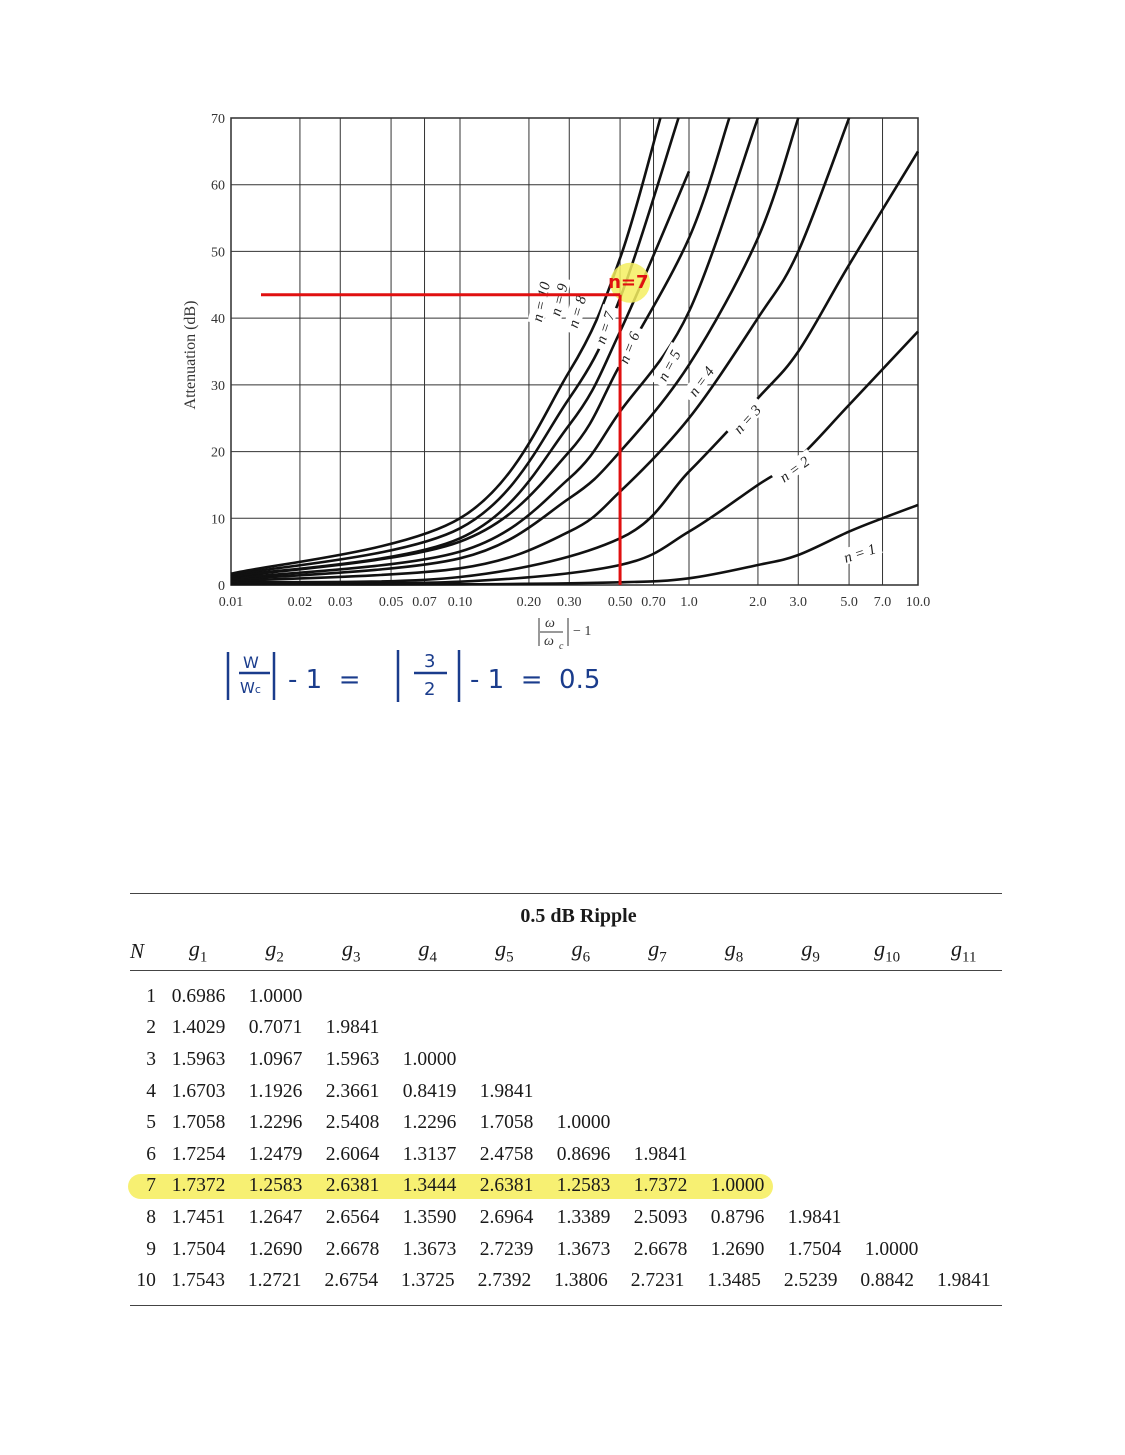 The image size is (1125, 1455). Describe the element at coordinates (582, 631) in the screenshot. I see `x-axis-label-suffix: − 1` at that location.